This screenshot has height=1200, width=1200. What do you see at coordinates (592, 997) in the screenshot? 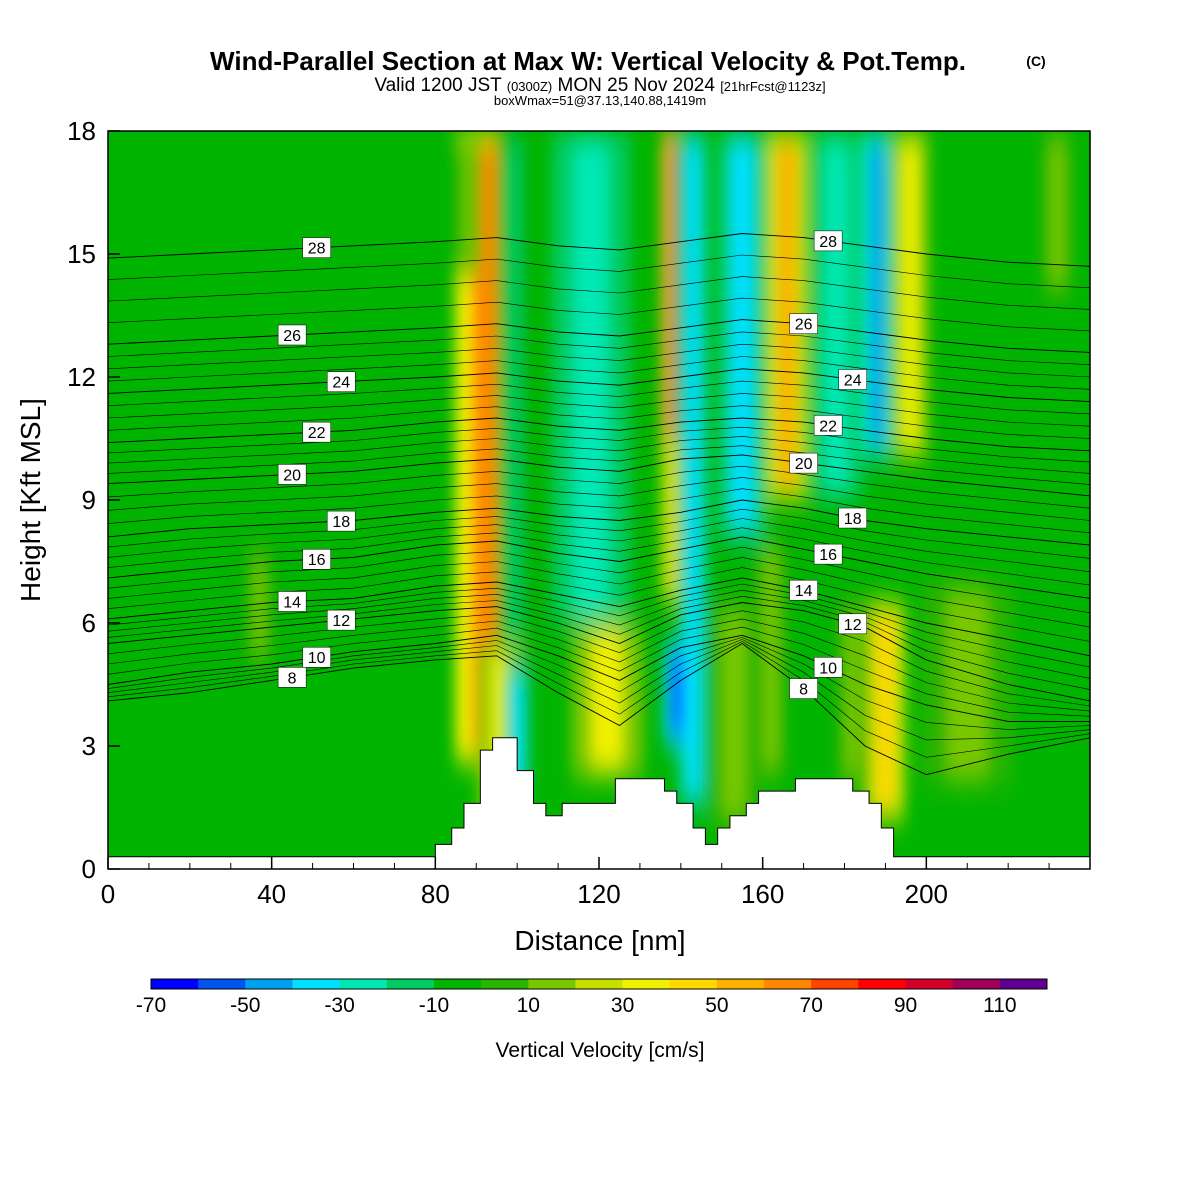
I see `colorbar: -70 -50 -30 -10 10 30 50 70 90 110` at bounding box center [592, 997].